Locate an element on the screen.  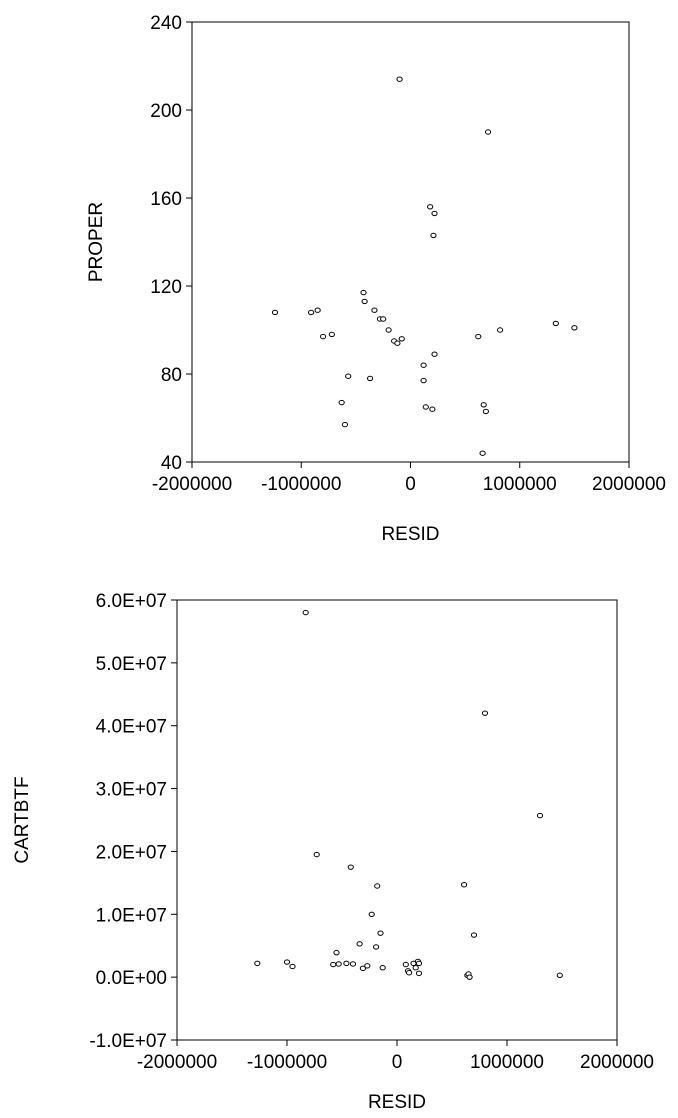
y-tick-label: 6.0E+07 is located at coordinates (131, 601).